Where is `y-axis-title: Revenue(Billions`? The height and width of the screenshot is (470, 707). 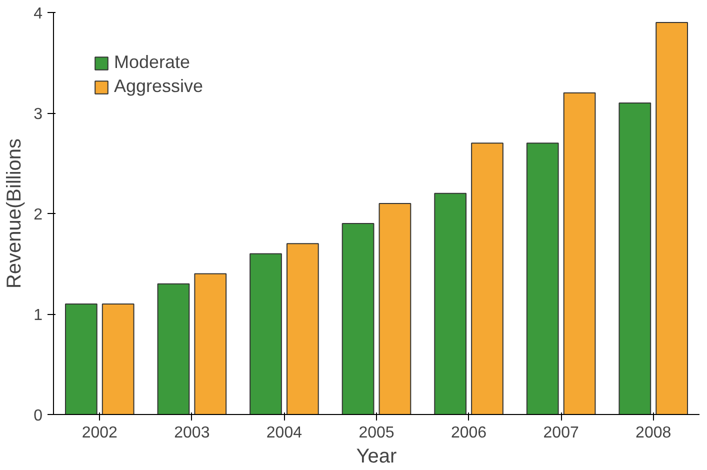 y-axis-title: Revenue(Billions is located at coordinates (15, 213).